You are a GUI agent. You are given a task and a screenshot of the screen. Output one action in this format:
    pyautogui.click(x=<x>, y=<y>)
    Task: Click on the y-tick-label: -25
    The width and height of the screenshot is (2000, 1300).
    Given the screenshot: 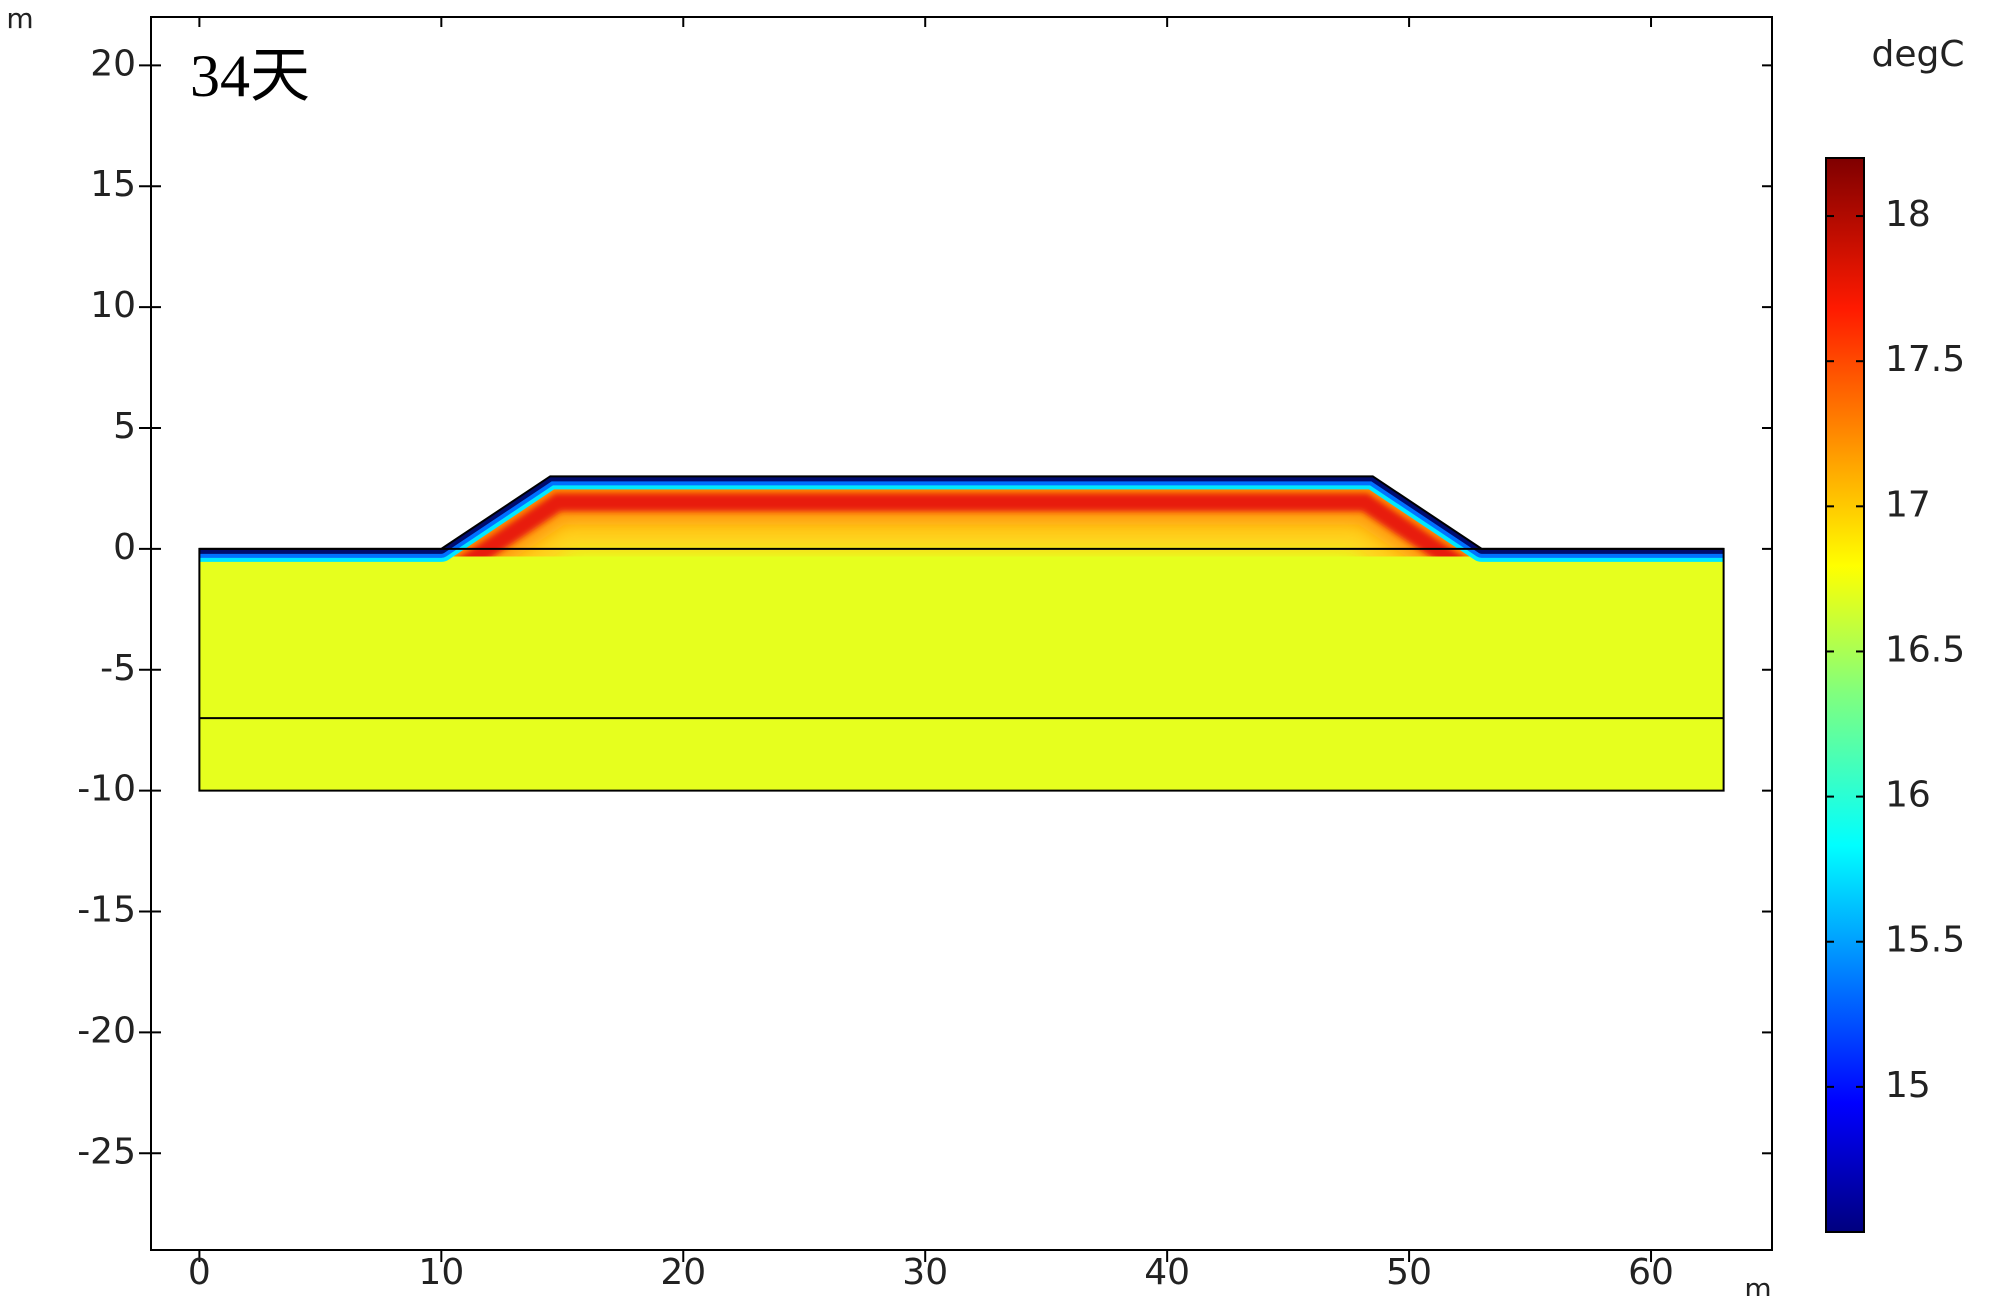 What is the action you would take?
    pyautogui.click(x=106, y=1151)
    